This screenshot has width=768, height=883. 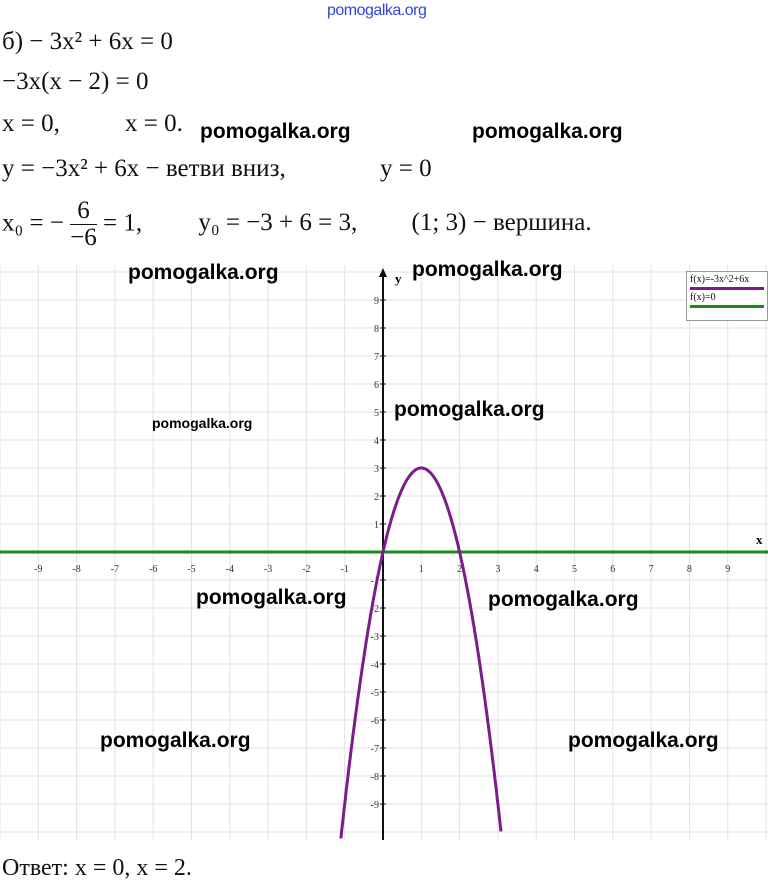 I want to click on x-tick-label: 2, so click(x=459, y=569).